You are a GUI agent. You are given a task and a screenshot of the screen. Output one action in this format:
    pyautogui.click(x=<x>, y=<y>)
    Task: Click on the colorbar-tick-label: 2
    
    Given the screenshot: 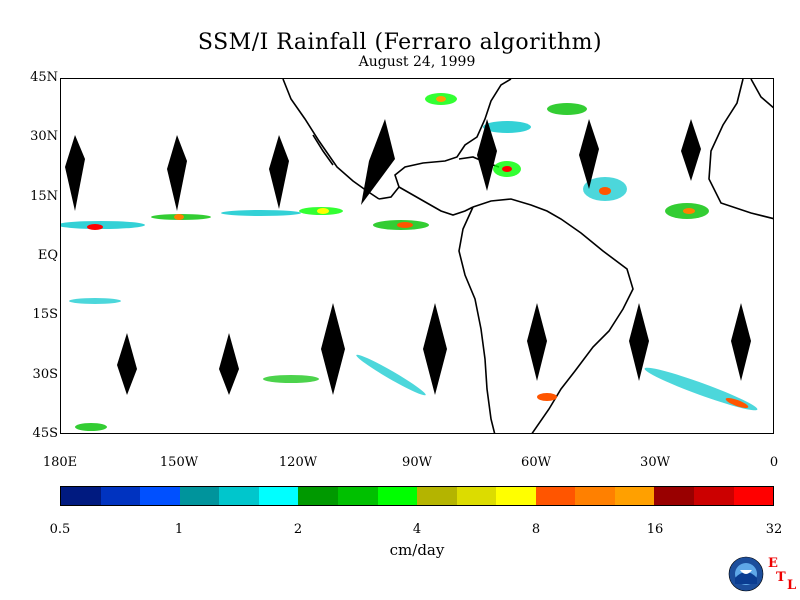 What is the action you would take?
    pyautogui.click(x=298, y=529)
    